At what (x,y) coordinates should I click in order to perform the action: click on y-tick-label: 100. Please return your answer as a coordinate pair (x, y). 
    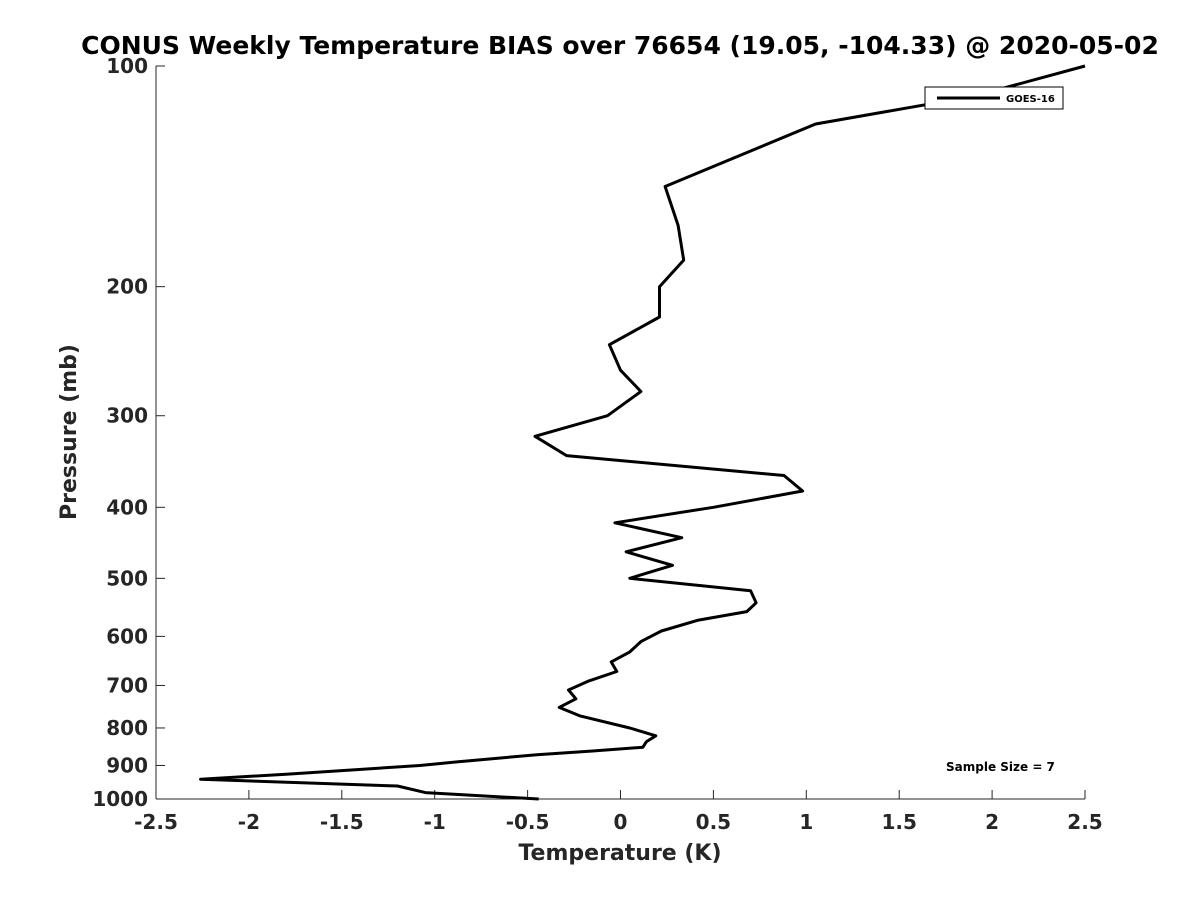
    Looking at the image, I should click on (127, 66).